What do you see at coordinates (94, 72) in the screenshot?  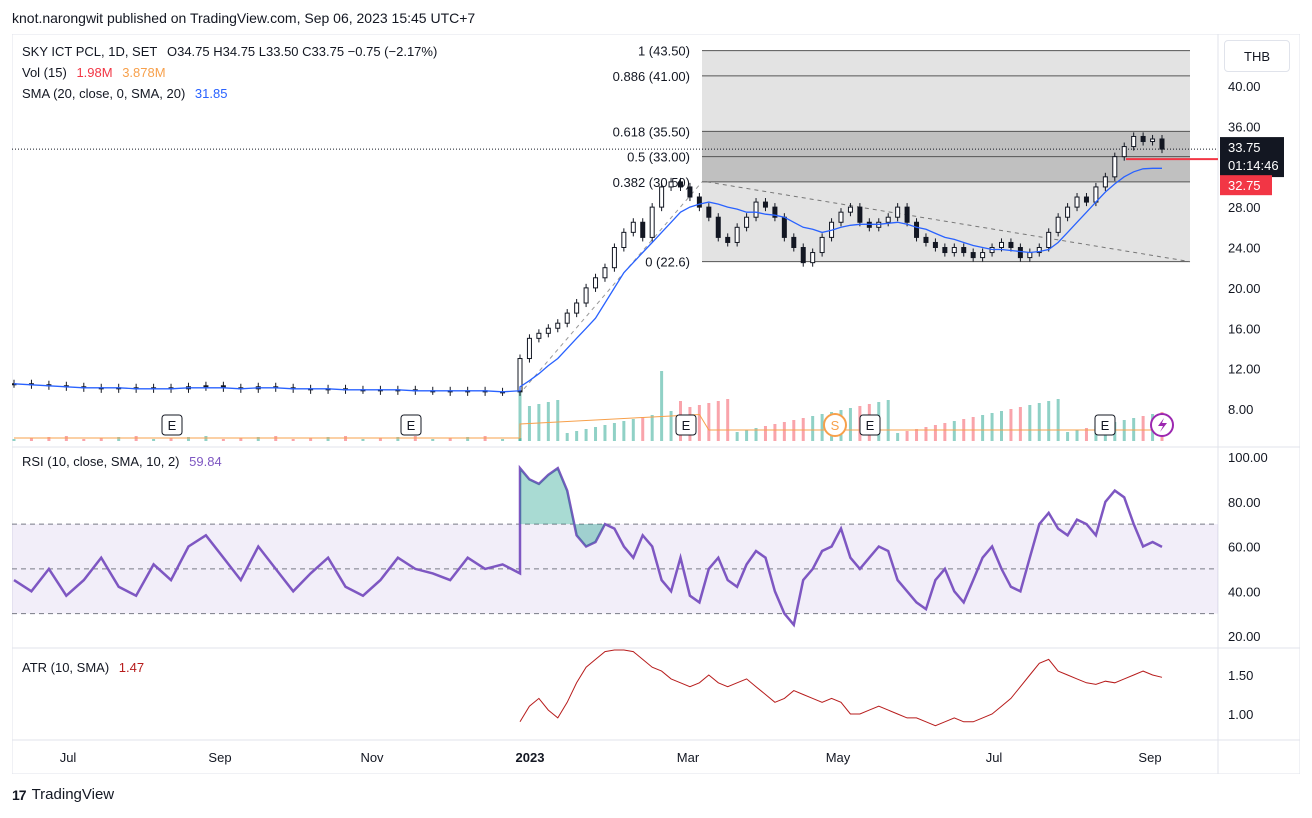 I see `volume-value: 1.98M` at bounding box center [94, 72].